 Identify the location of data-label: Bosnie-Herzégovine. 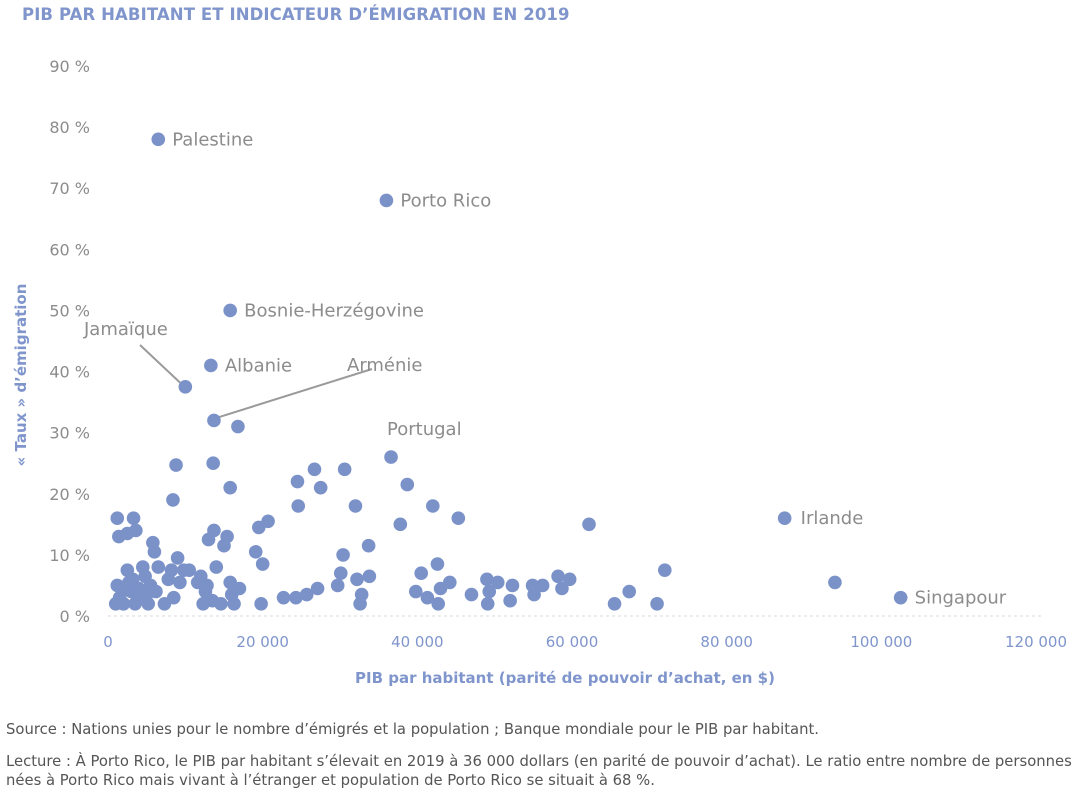
(334, 310).